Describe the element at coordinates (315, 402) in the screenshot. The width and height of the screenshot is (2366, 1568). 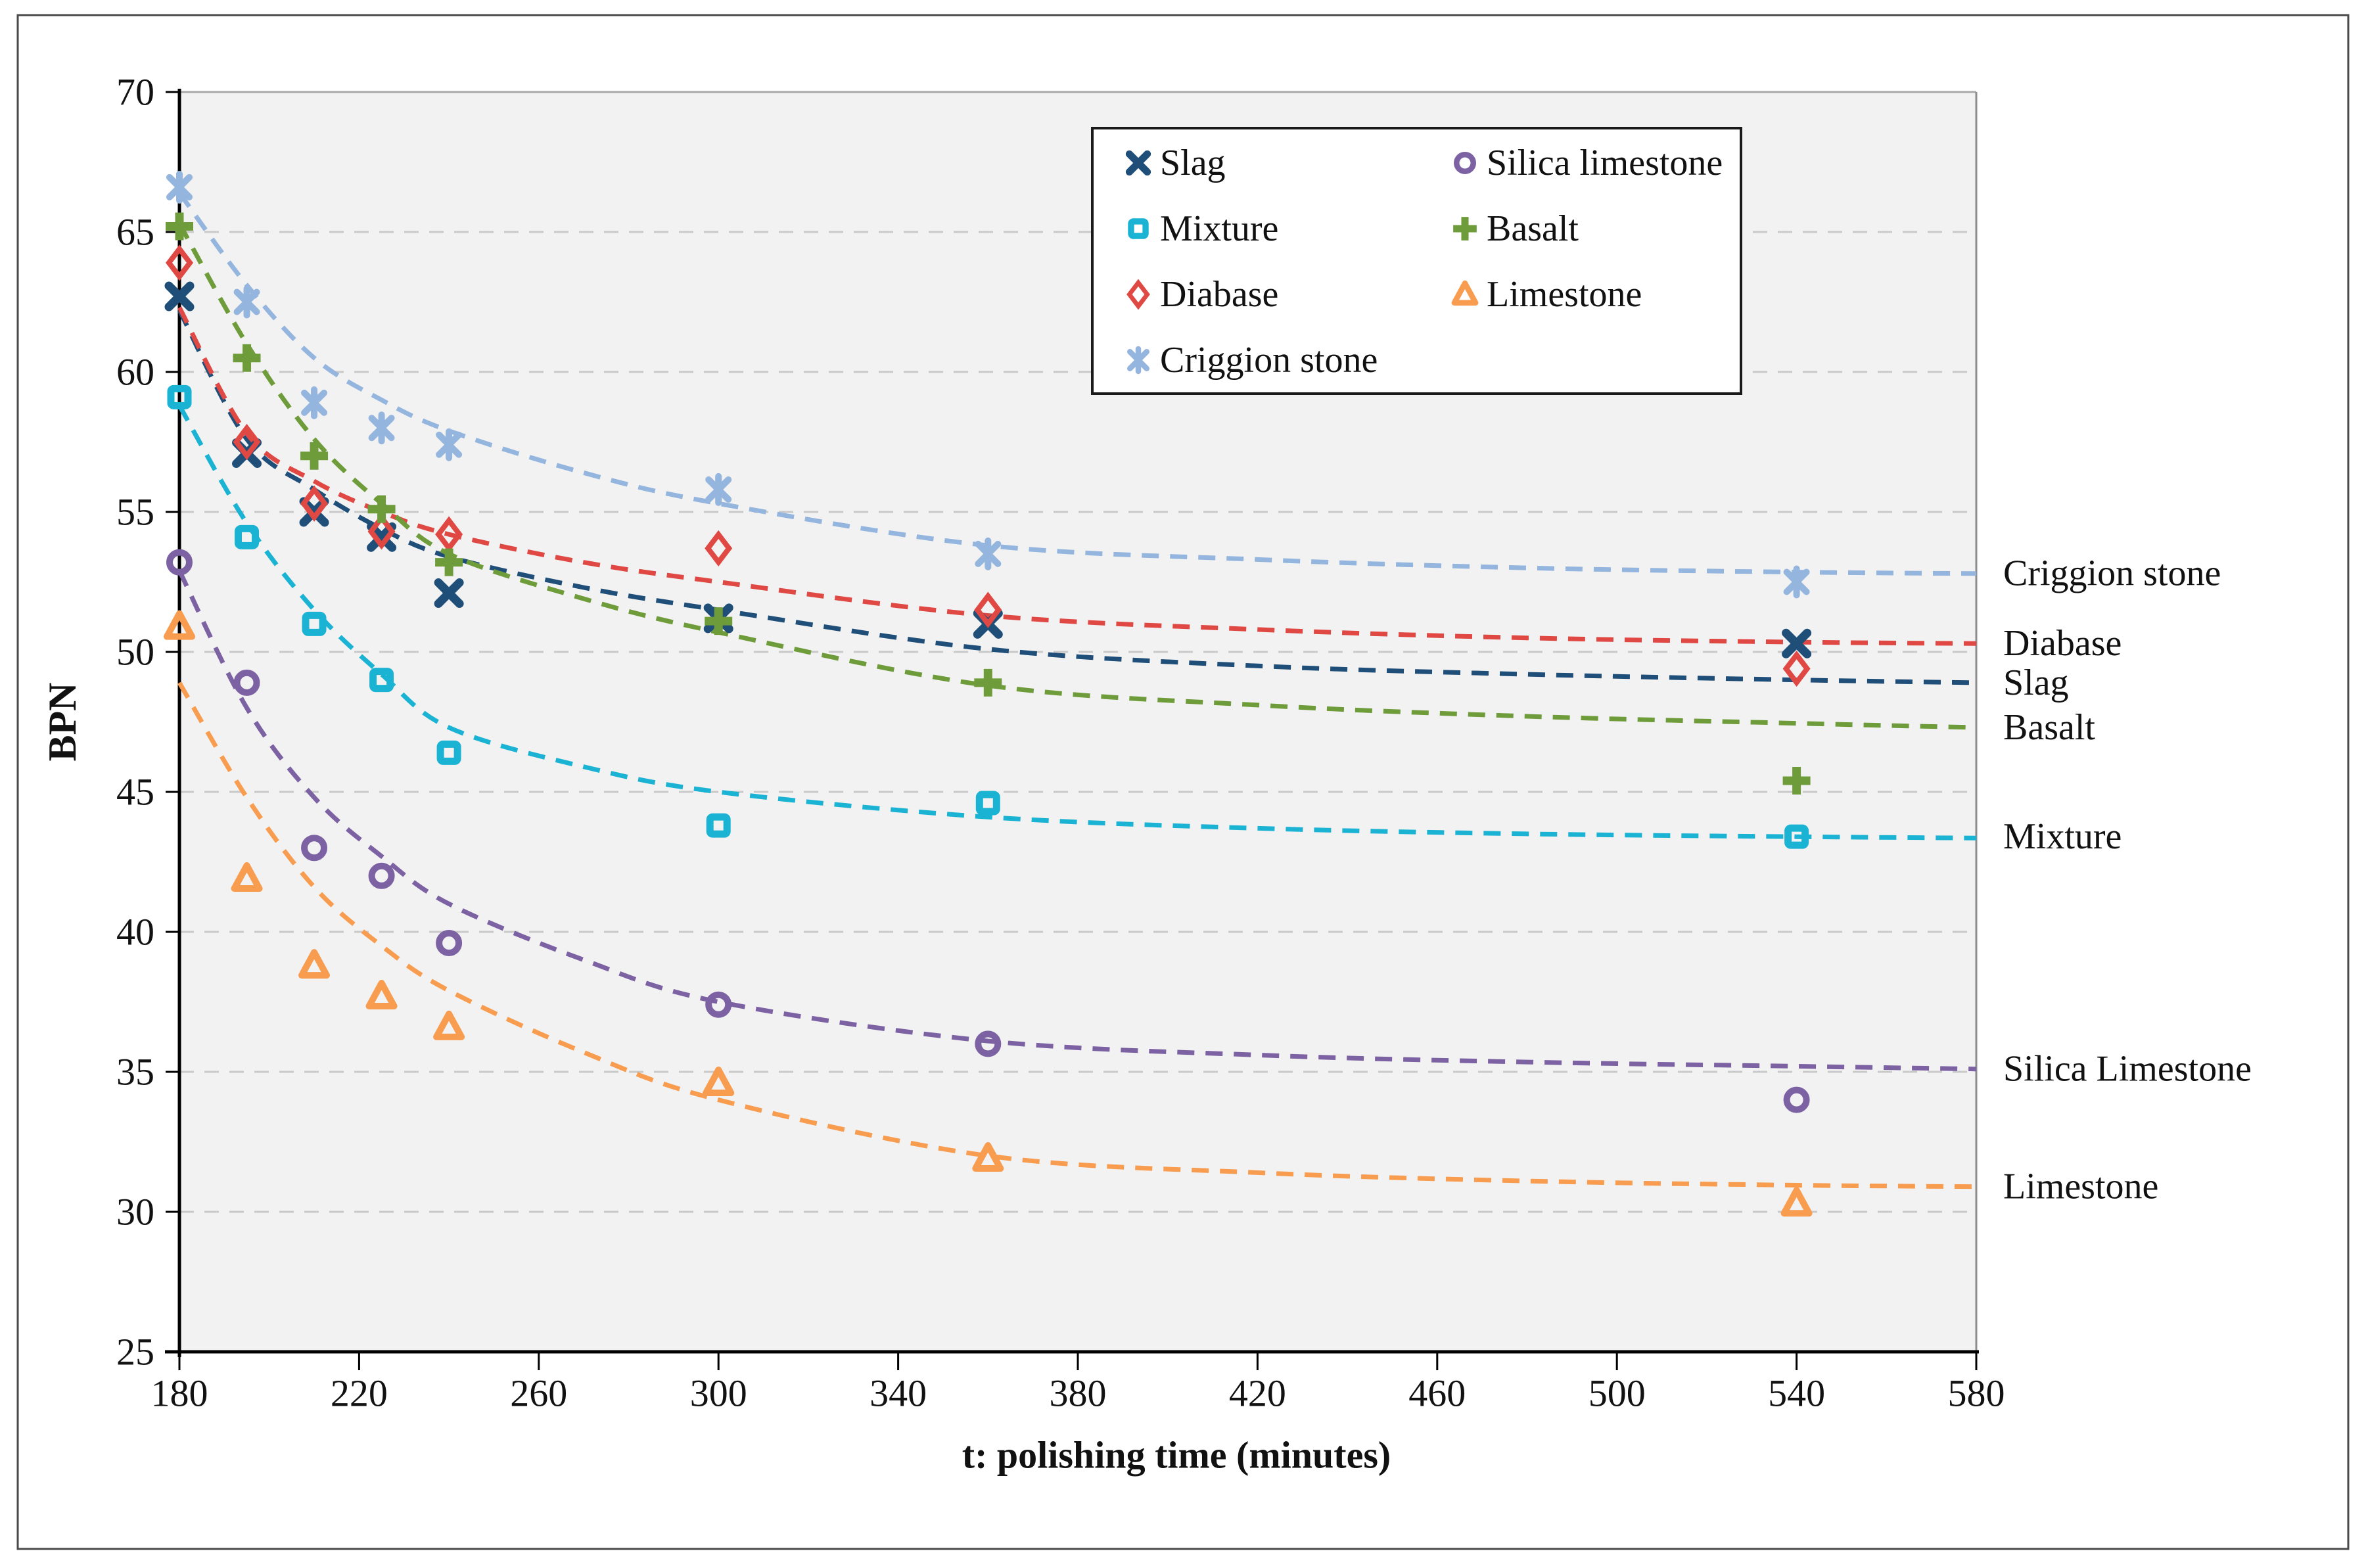
I see `point-criggion-t210` at that location.